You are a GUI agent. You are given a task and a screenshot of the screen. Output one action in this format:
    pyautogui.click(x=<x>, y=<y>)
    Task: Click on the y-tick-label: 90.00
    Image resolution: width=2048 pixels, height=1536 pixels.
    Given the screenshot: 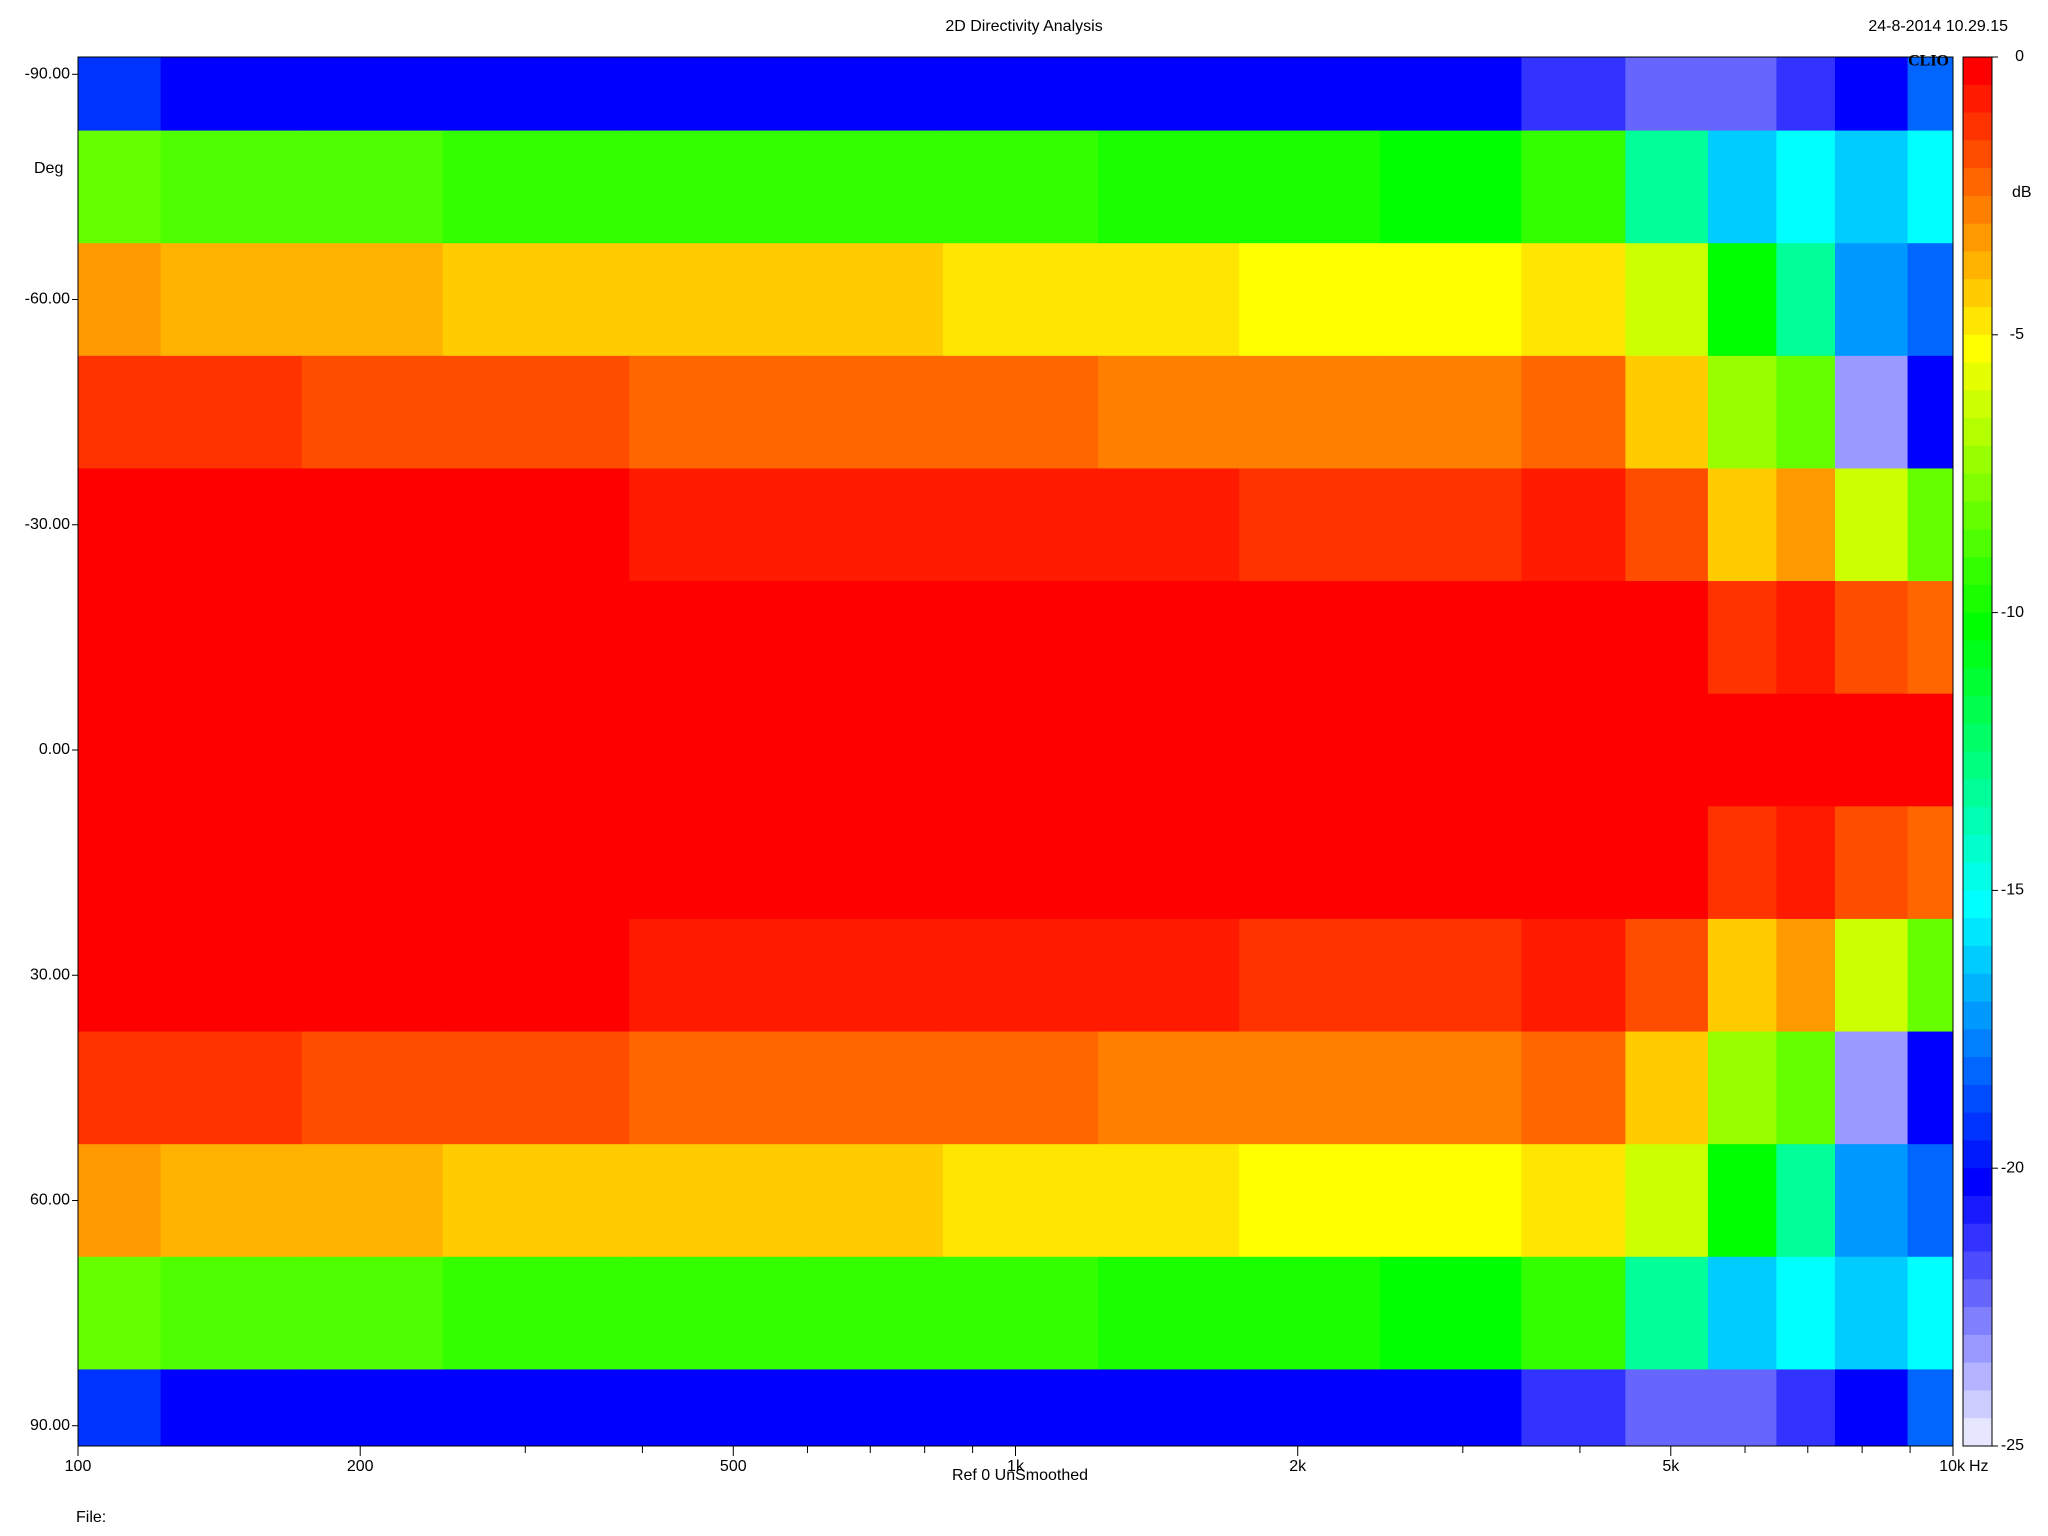 What is the action you would take?
    pyautogui.click(x=50, y=1425)
    